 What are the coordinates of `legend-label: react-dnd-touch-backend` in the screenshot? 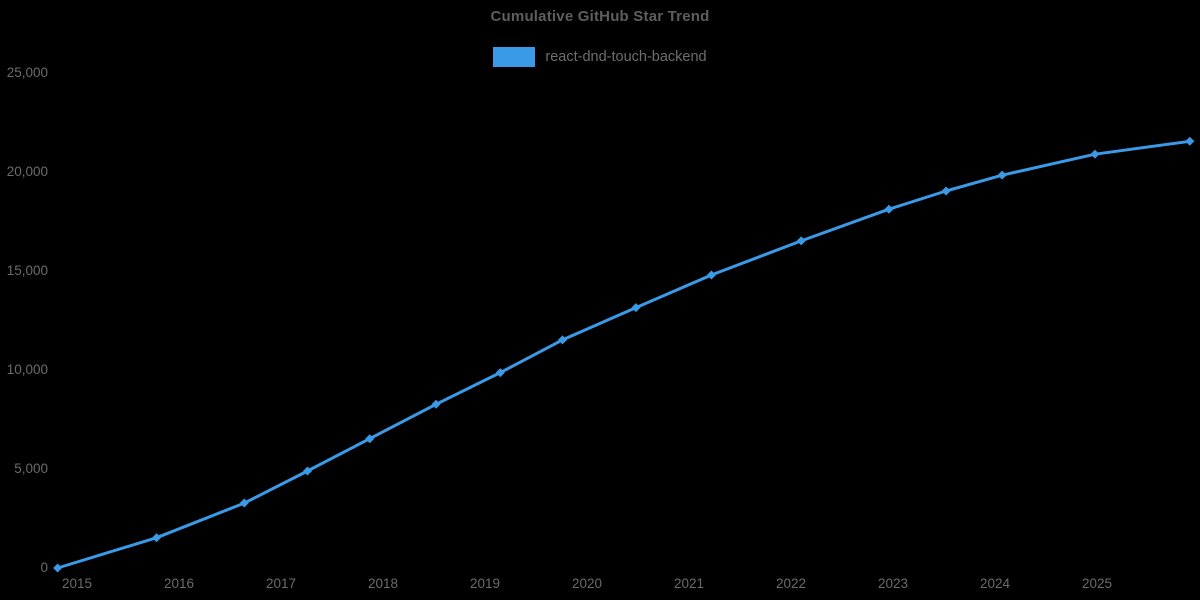 It's located at (626, 57).